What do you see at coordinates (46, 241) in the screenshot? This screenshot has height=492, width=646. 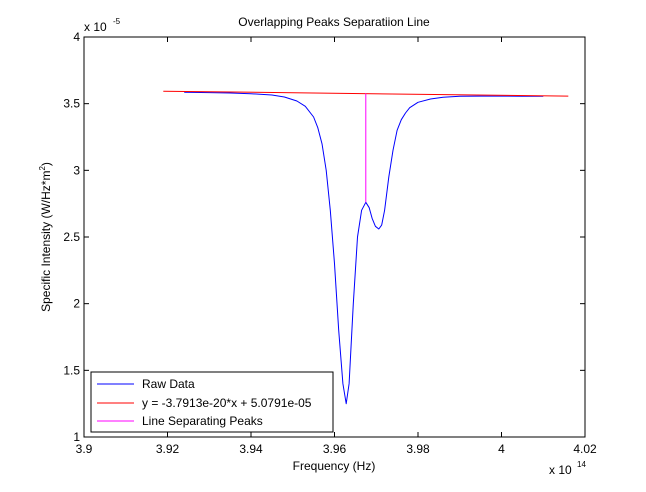 I see `y-axis-label-main: Specific Intensity (W/Hz*m` at bounding box center [46, 241].